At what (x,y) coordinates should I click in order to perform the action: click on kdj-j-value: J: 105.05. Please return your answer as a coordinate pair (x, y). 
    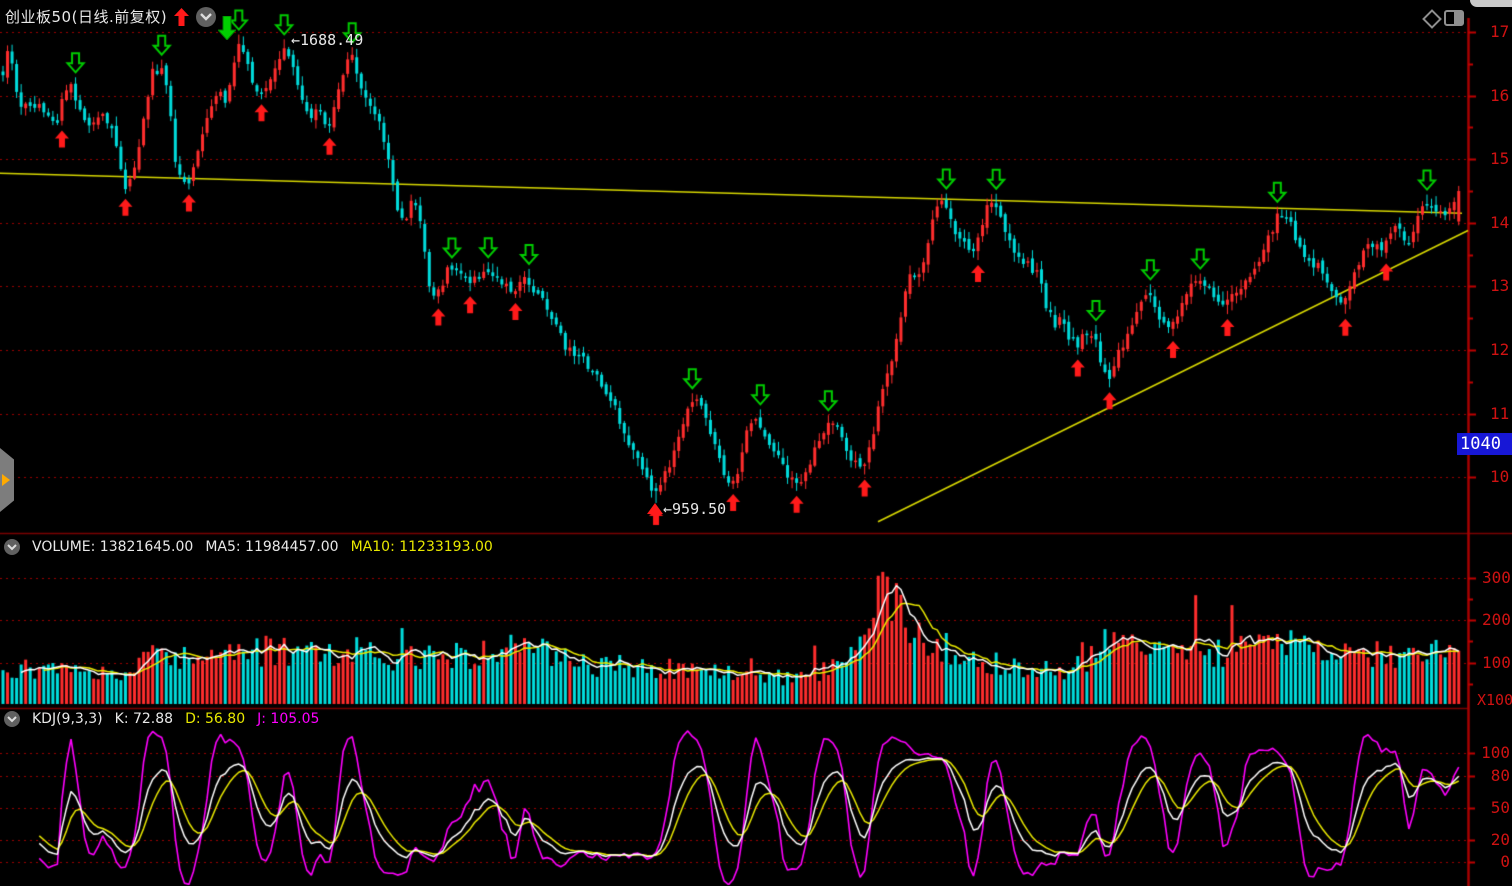
    Looking at the image, I should click on (288, 719).